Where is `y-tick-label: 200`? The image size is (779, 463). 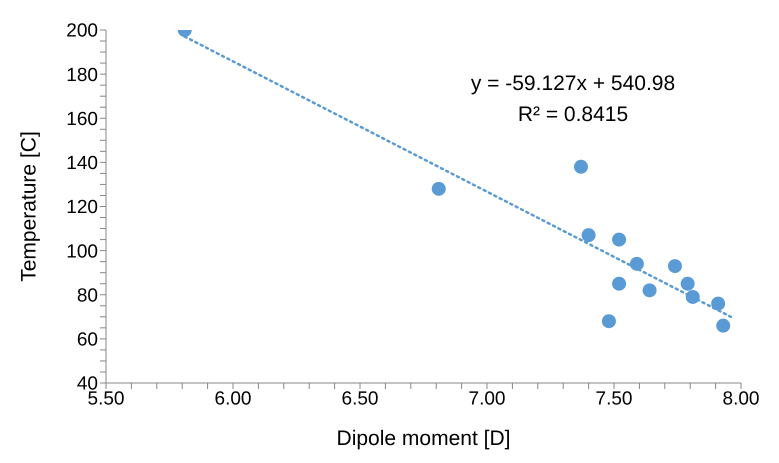
y-tick-label: 200 is located at coordinates (82, 31).